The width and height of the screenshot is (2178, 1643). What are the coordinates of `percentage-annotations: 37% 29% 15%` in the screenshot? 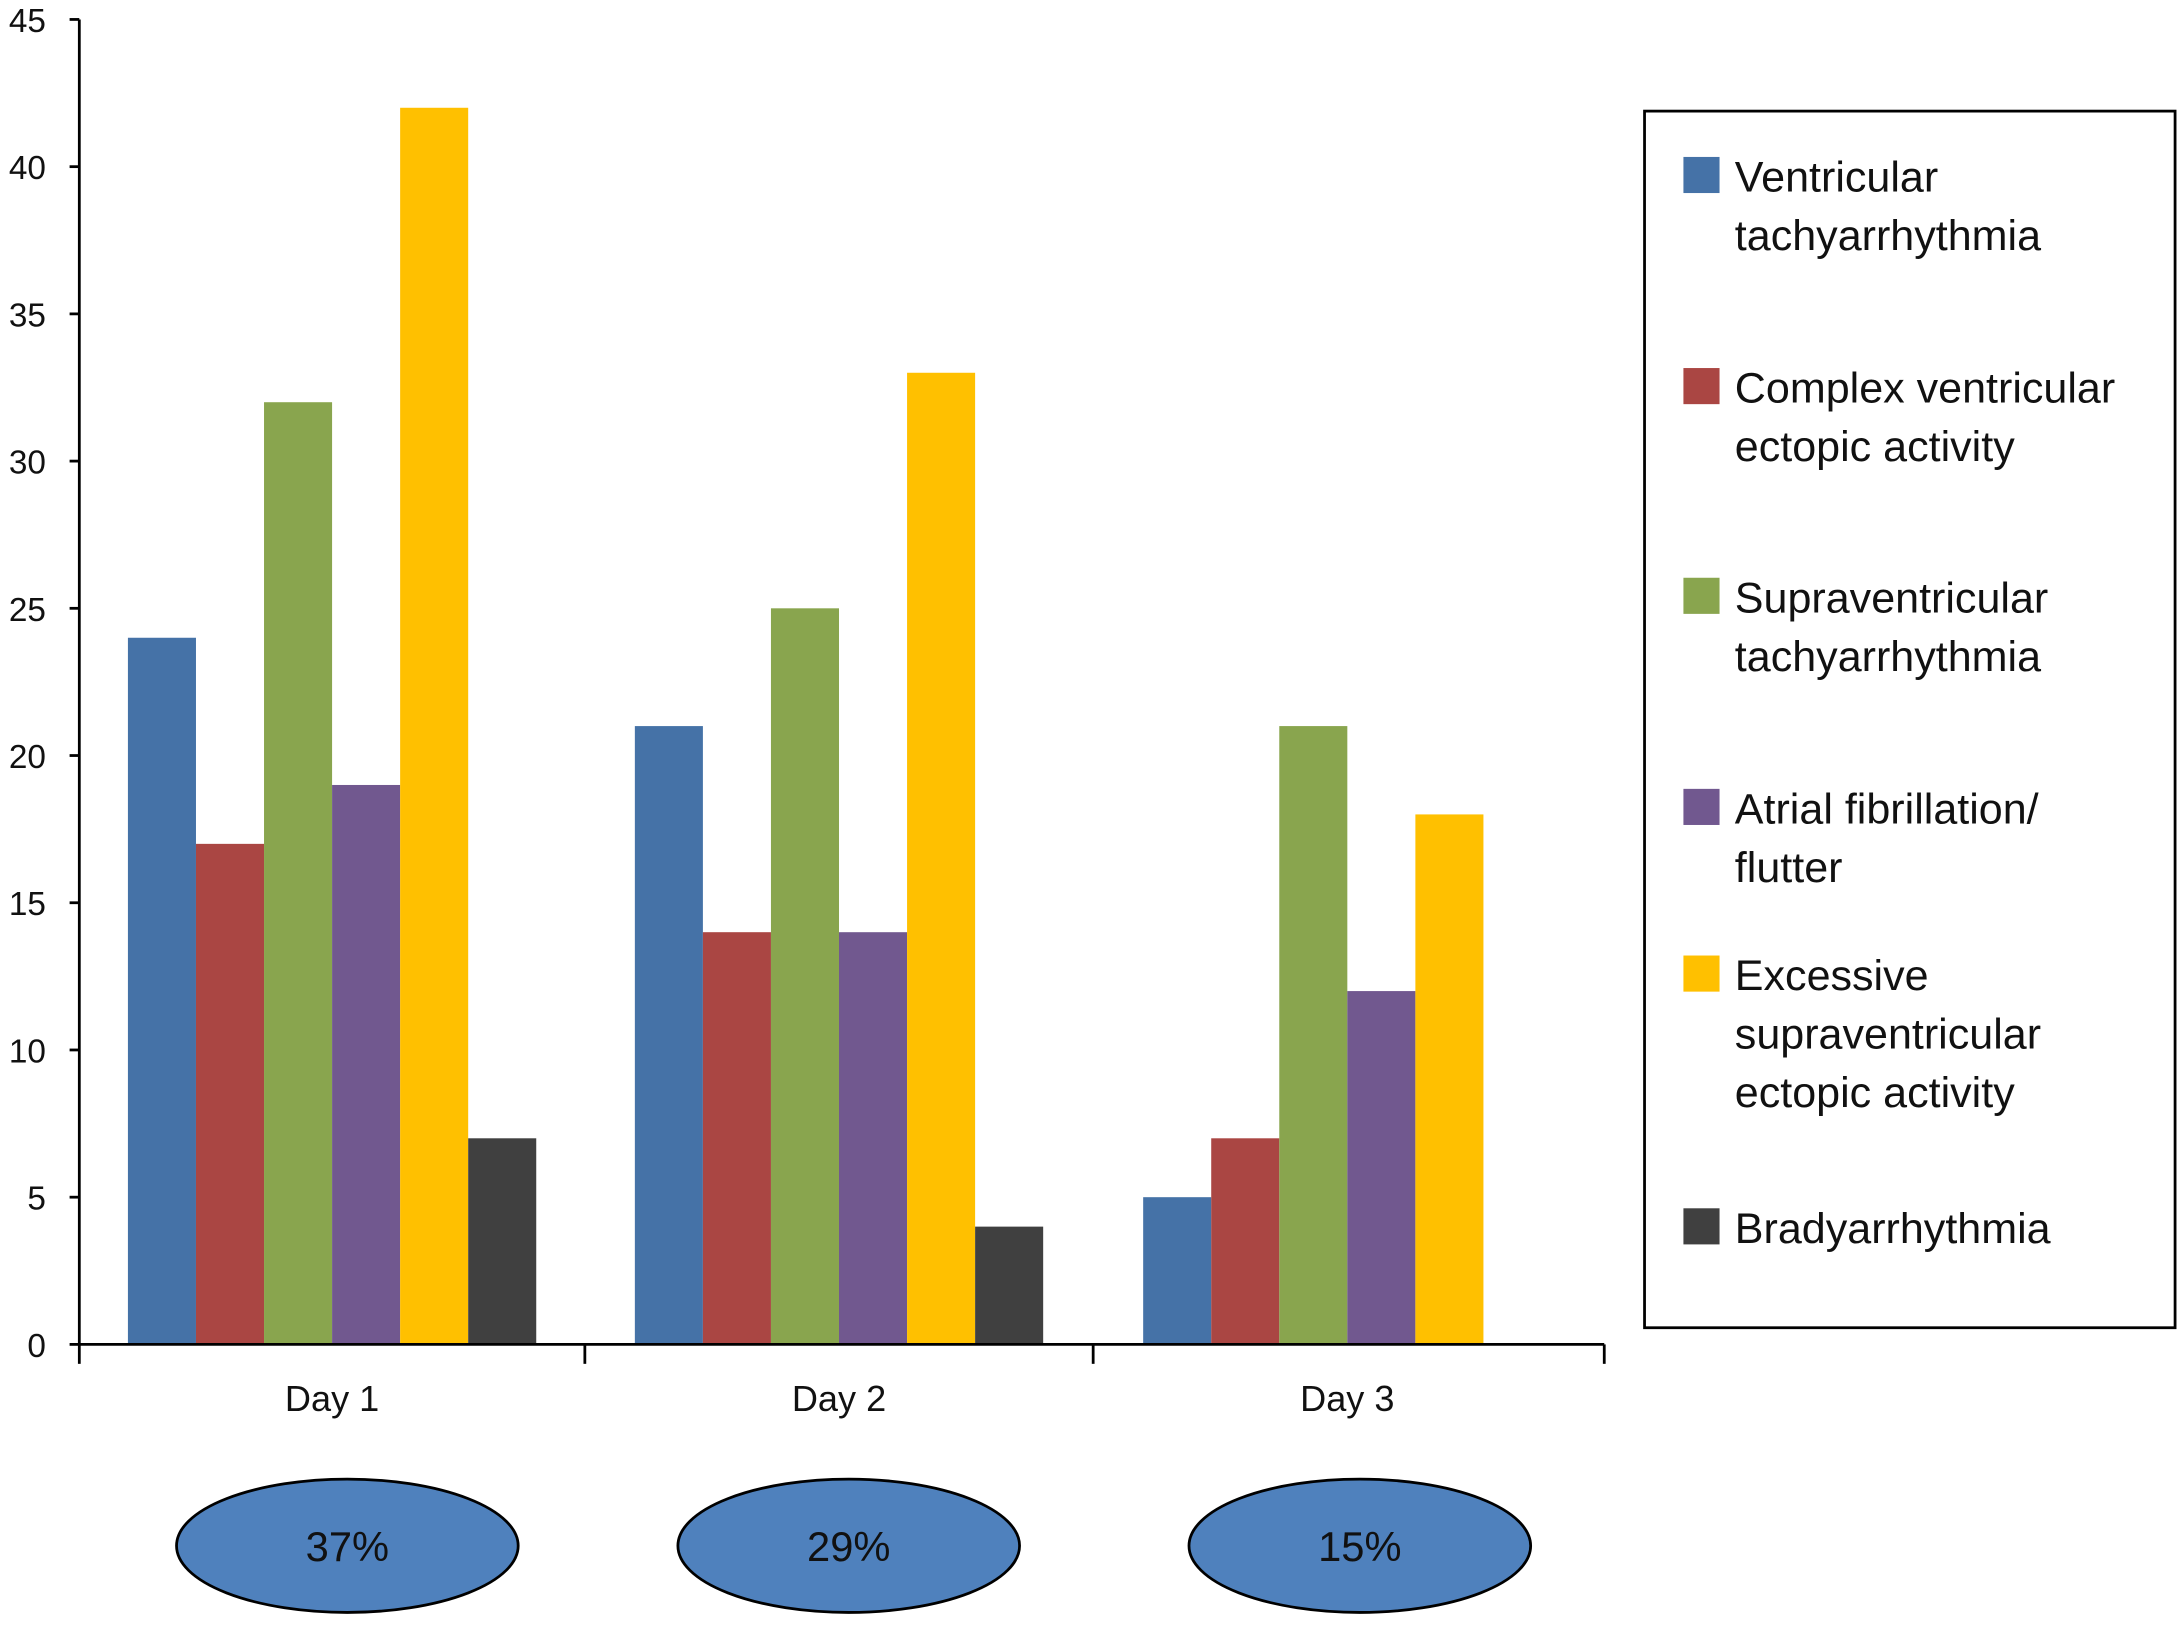 It's located at (854, 1545).